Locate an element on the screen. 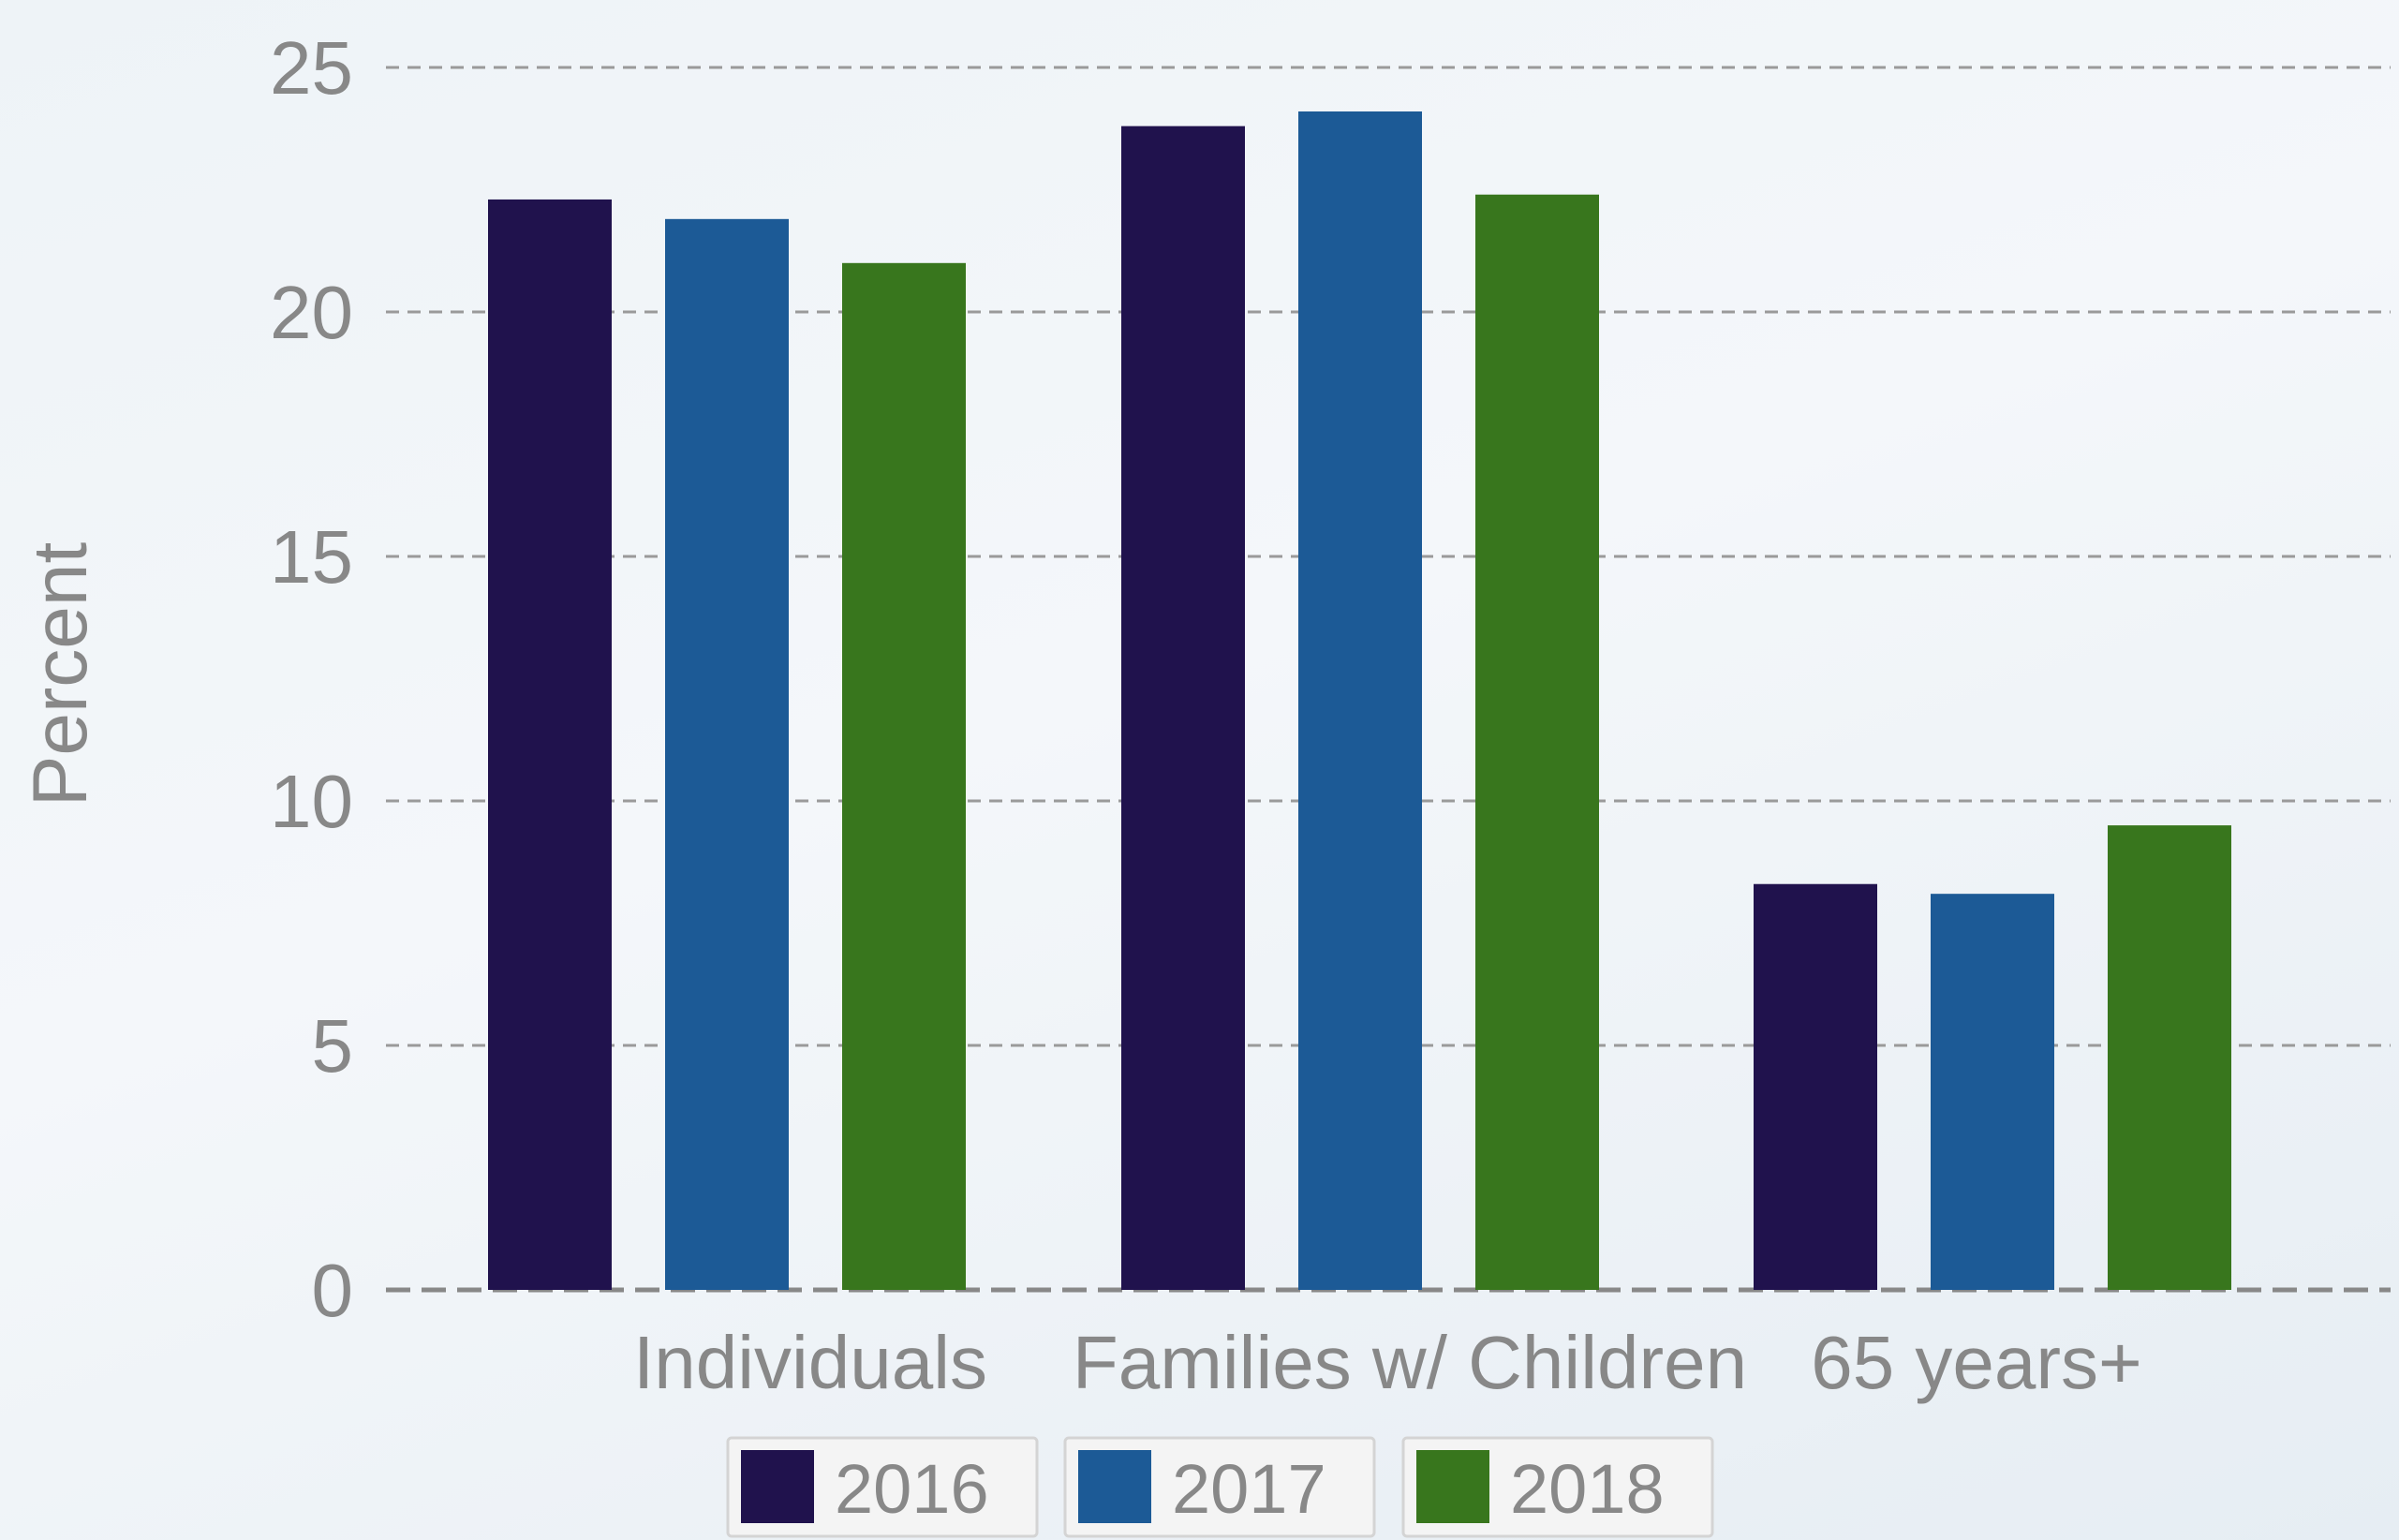 The width and height of the screenshot is (2399, 1540). bar-2017-families-w-children is located at coordinates (1360, 701).